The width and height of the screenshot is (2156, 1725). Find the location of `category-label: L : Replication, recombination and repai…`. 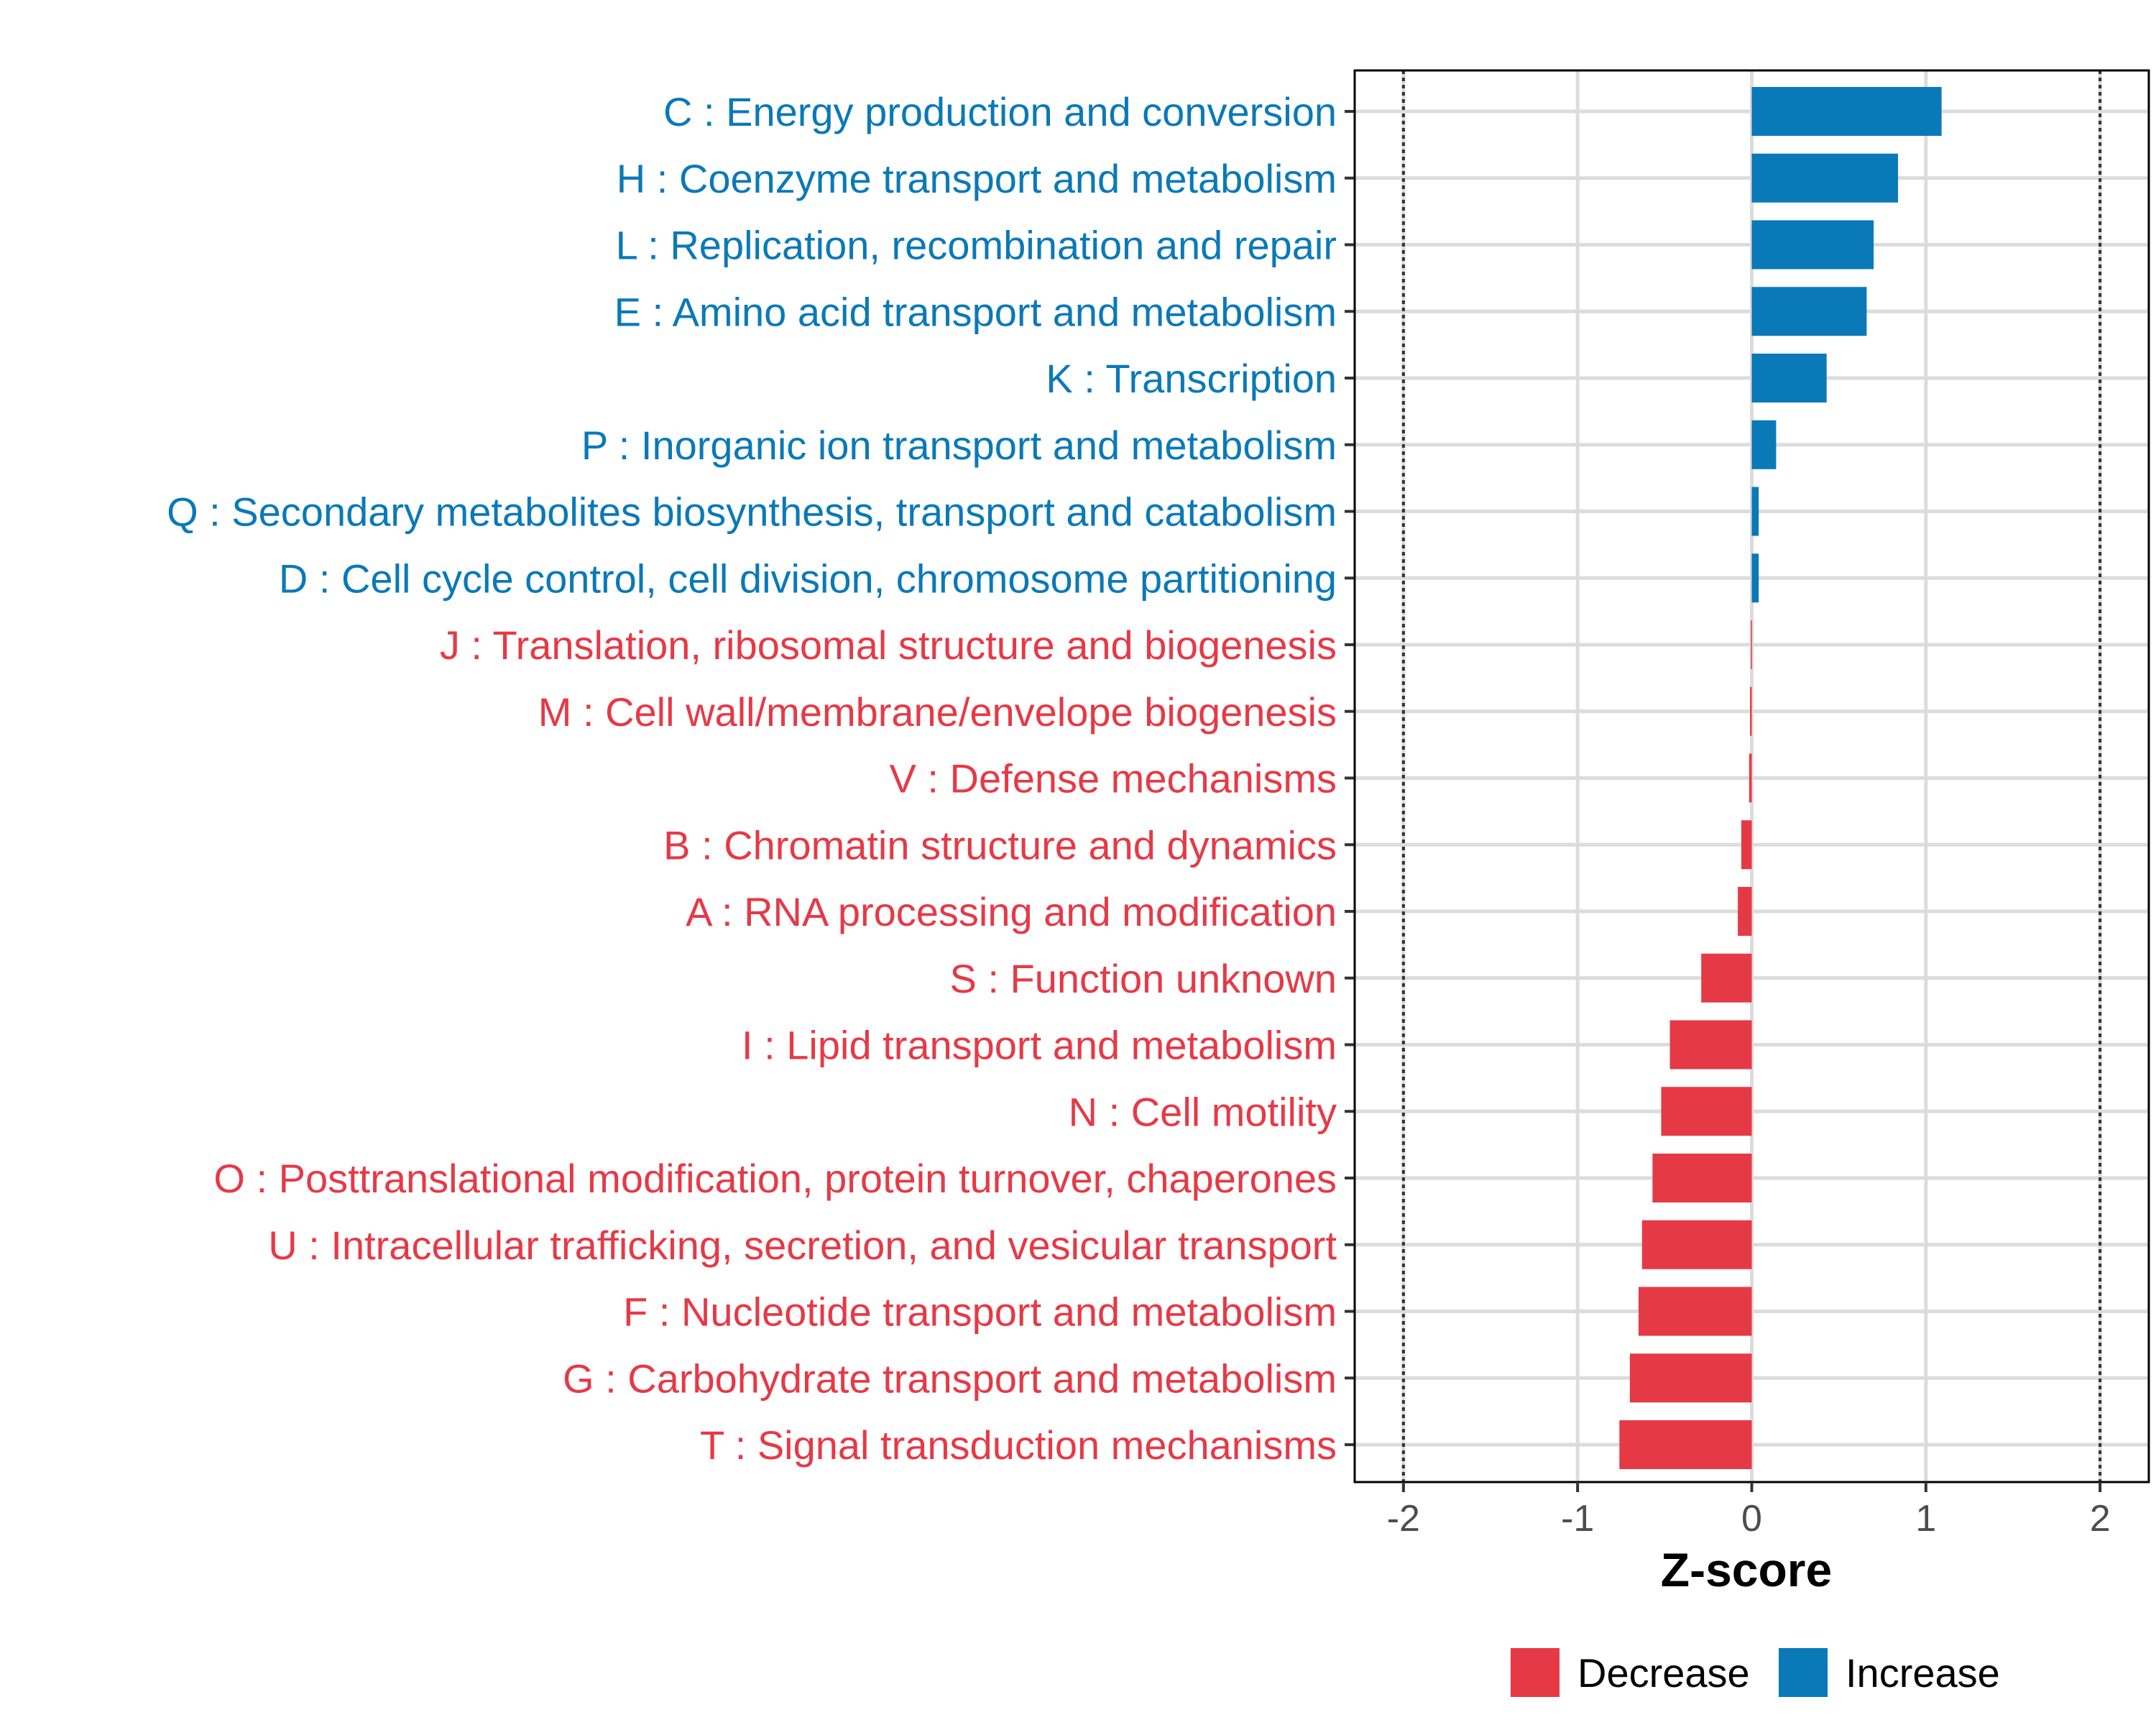

category-label: L : Replication, recombination and repai… is located at coordinates (977, 245).